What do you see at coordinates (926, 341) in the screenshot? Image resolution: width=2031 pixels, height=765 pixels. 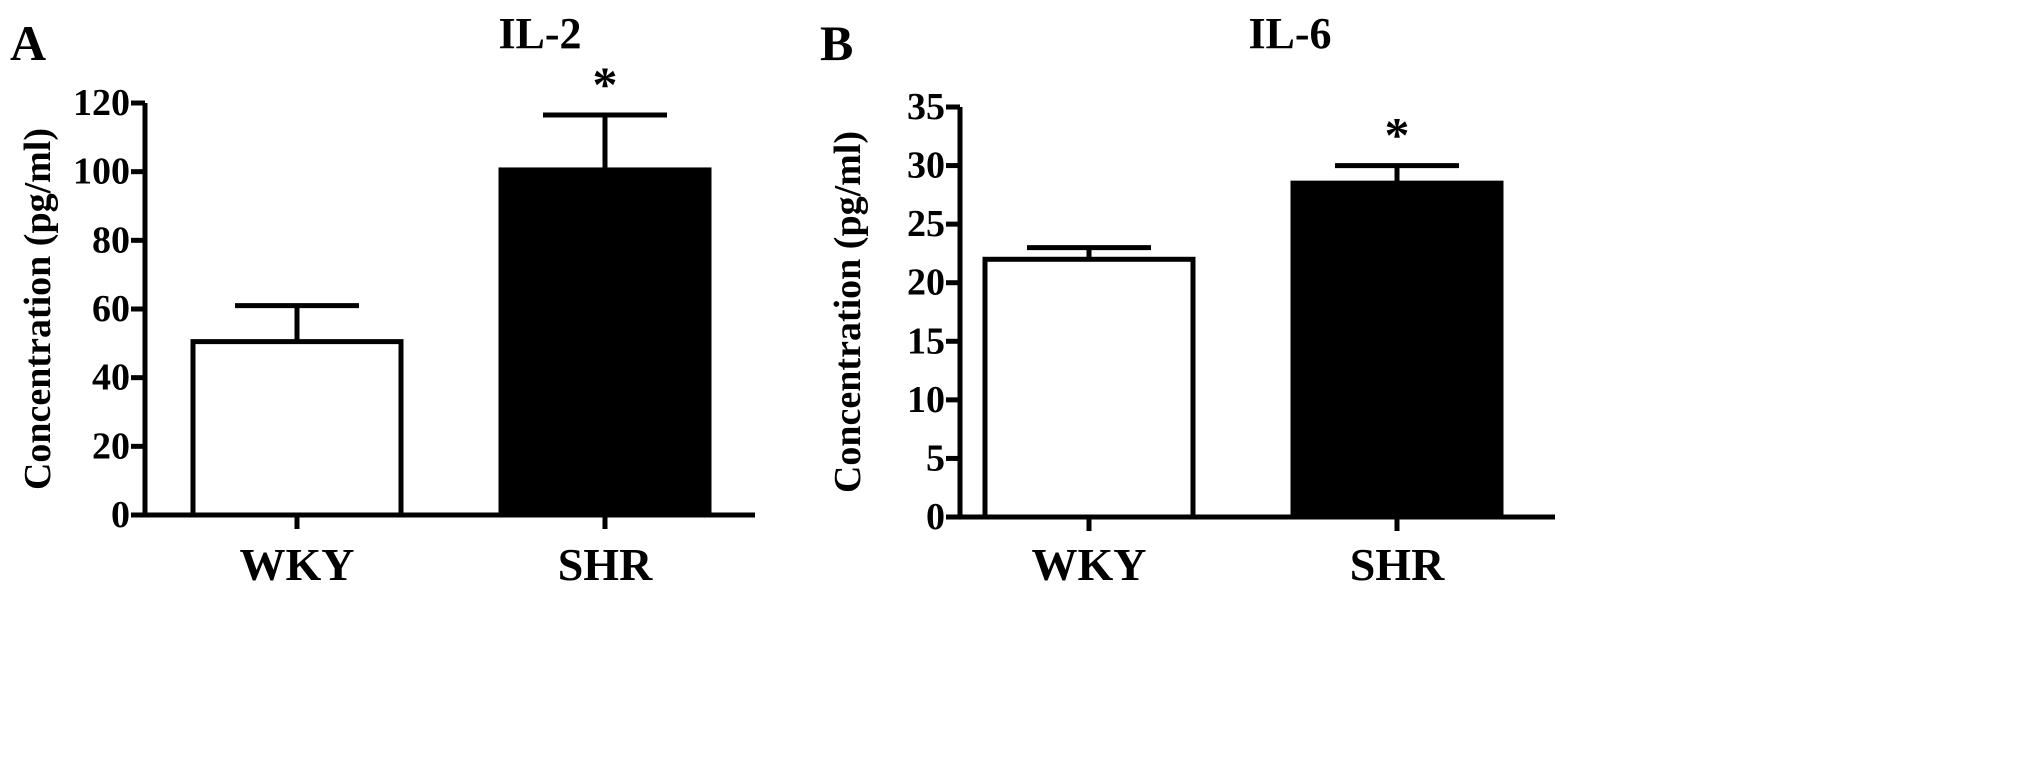 I see `y-tick-label: 15` at bounding box center [926, 341].